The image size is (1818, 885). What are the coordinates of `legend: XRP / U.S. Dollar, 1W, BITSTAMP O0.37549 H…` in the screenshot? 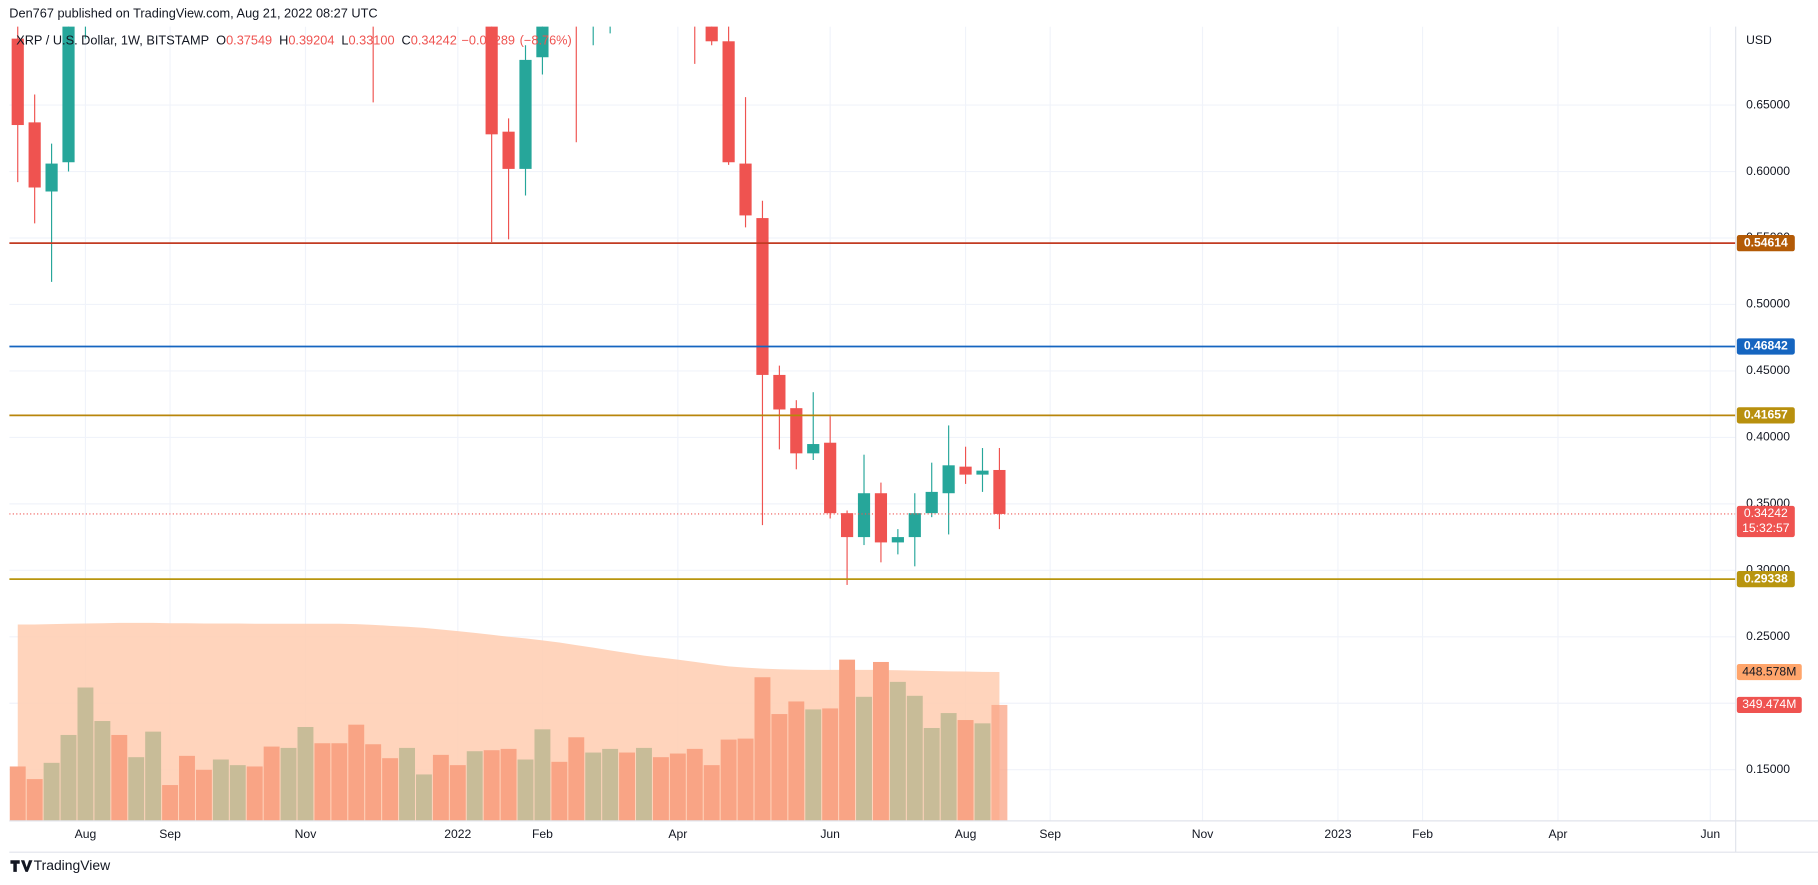 It's located at (294, 40).